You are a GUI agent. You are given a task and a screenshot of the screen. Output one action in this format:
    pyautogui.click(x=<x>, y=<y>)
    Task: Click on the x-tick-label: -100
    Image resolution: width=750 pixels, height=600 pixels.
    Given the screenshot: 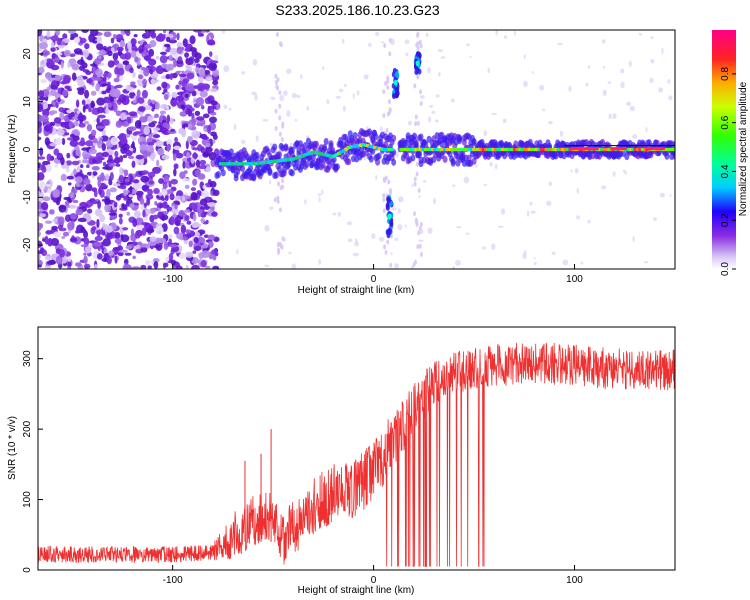 What is the action you would take?
    pyautogui.click(x=173, y=580)
    